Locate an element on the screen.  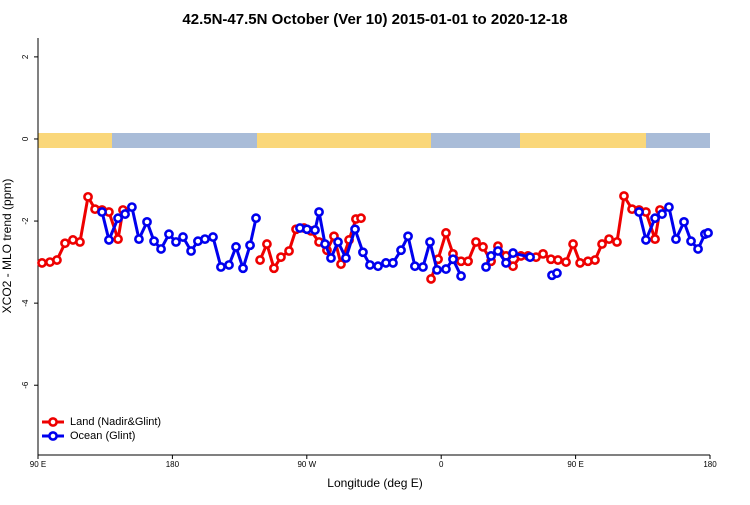
x-axis-label: Longitude (deg E) is located at coordinates (374, 483).